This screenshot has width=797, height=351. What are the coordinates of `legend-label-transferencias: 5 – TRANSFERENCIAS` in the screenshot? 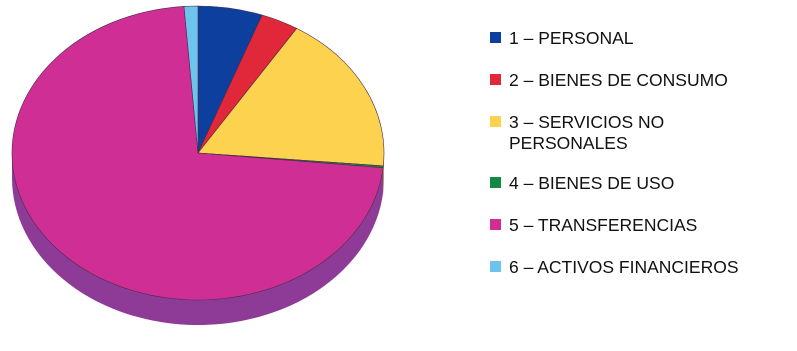 It's located at (603, 225).